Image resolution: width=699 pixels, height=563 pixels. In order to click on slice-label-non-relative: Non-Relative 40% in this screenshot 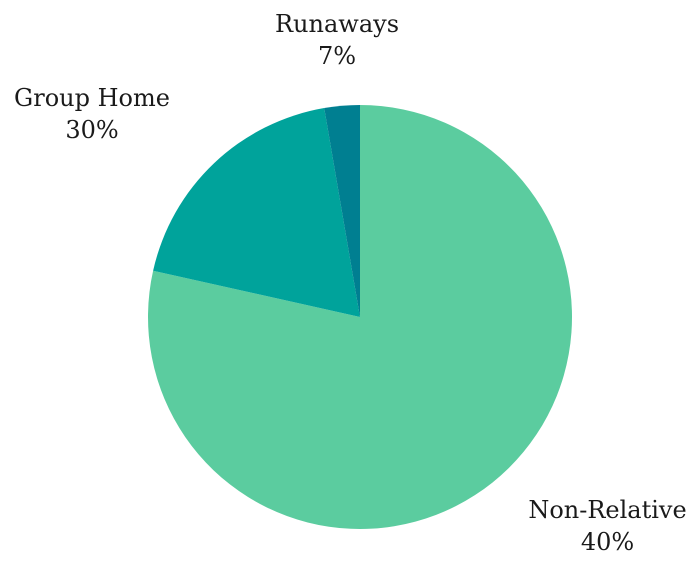, I will do `click(607, 526)`.